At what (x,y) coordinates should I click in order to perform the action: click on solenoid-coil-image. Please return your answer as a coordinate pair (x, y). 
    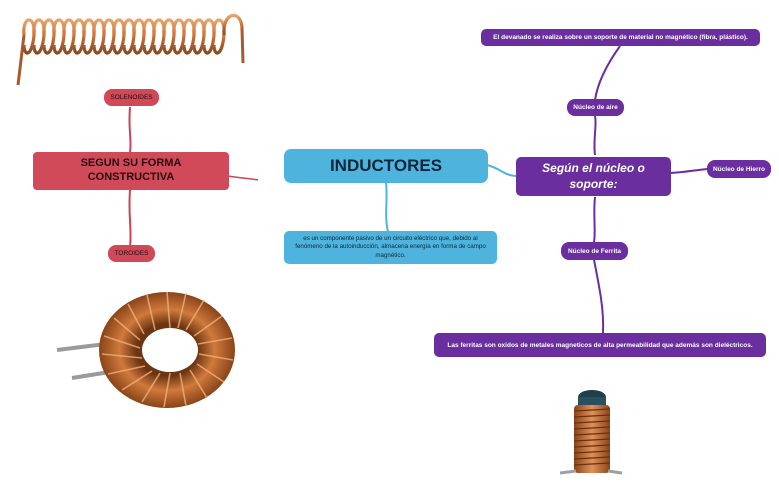
    Looking at the image, I should click on (130, 49).